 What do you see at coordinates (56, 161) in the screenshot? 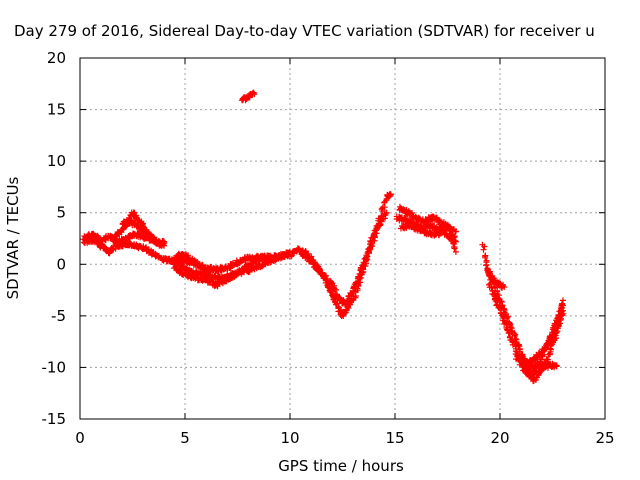
I see `y-tick-label: 10` at bounding box center [56, 161].